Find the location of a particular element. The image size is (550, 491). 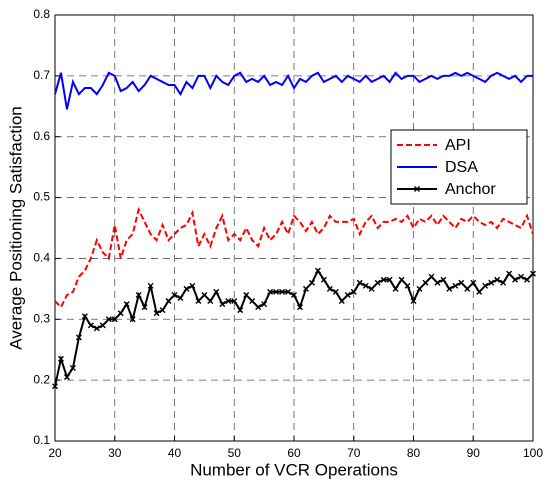

y-tick-label: 0.1 is located at coordinates (41, 440).